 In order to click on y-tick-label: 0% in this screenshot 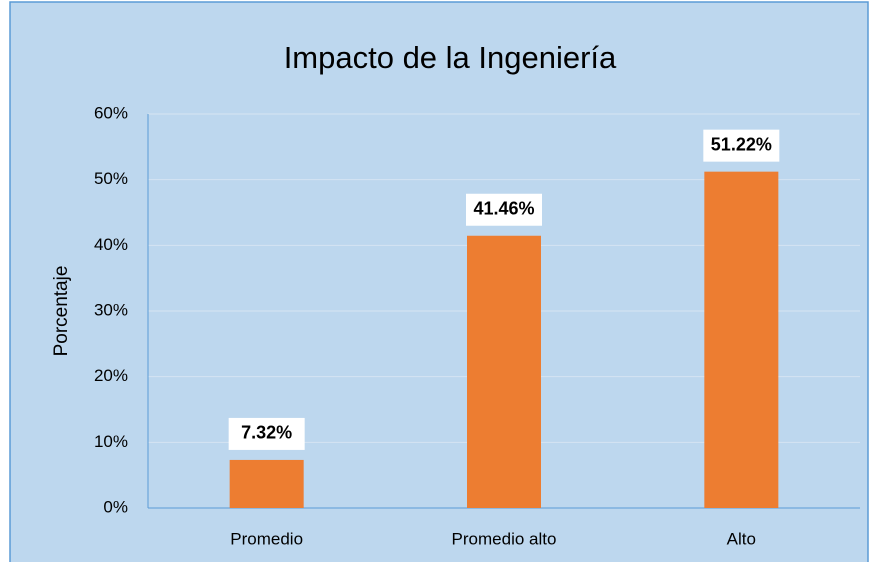, I will do `click(115, 506)`.